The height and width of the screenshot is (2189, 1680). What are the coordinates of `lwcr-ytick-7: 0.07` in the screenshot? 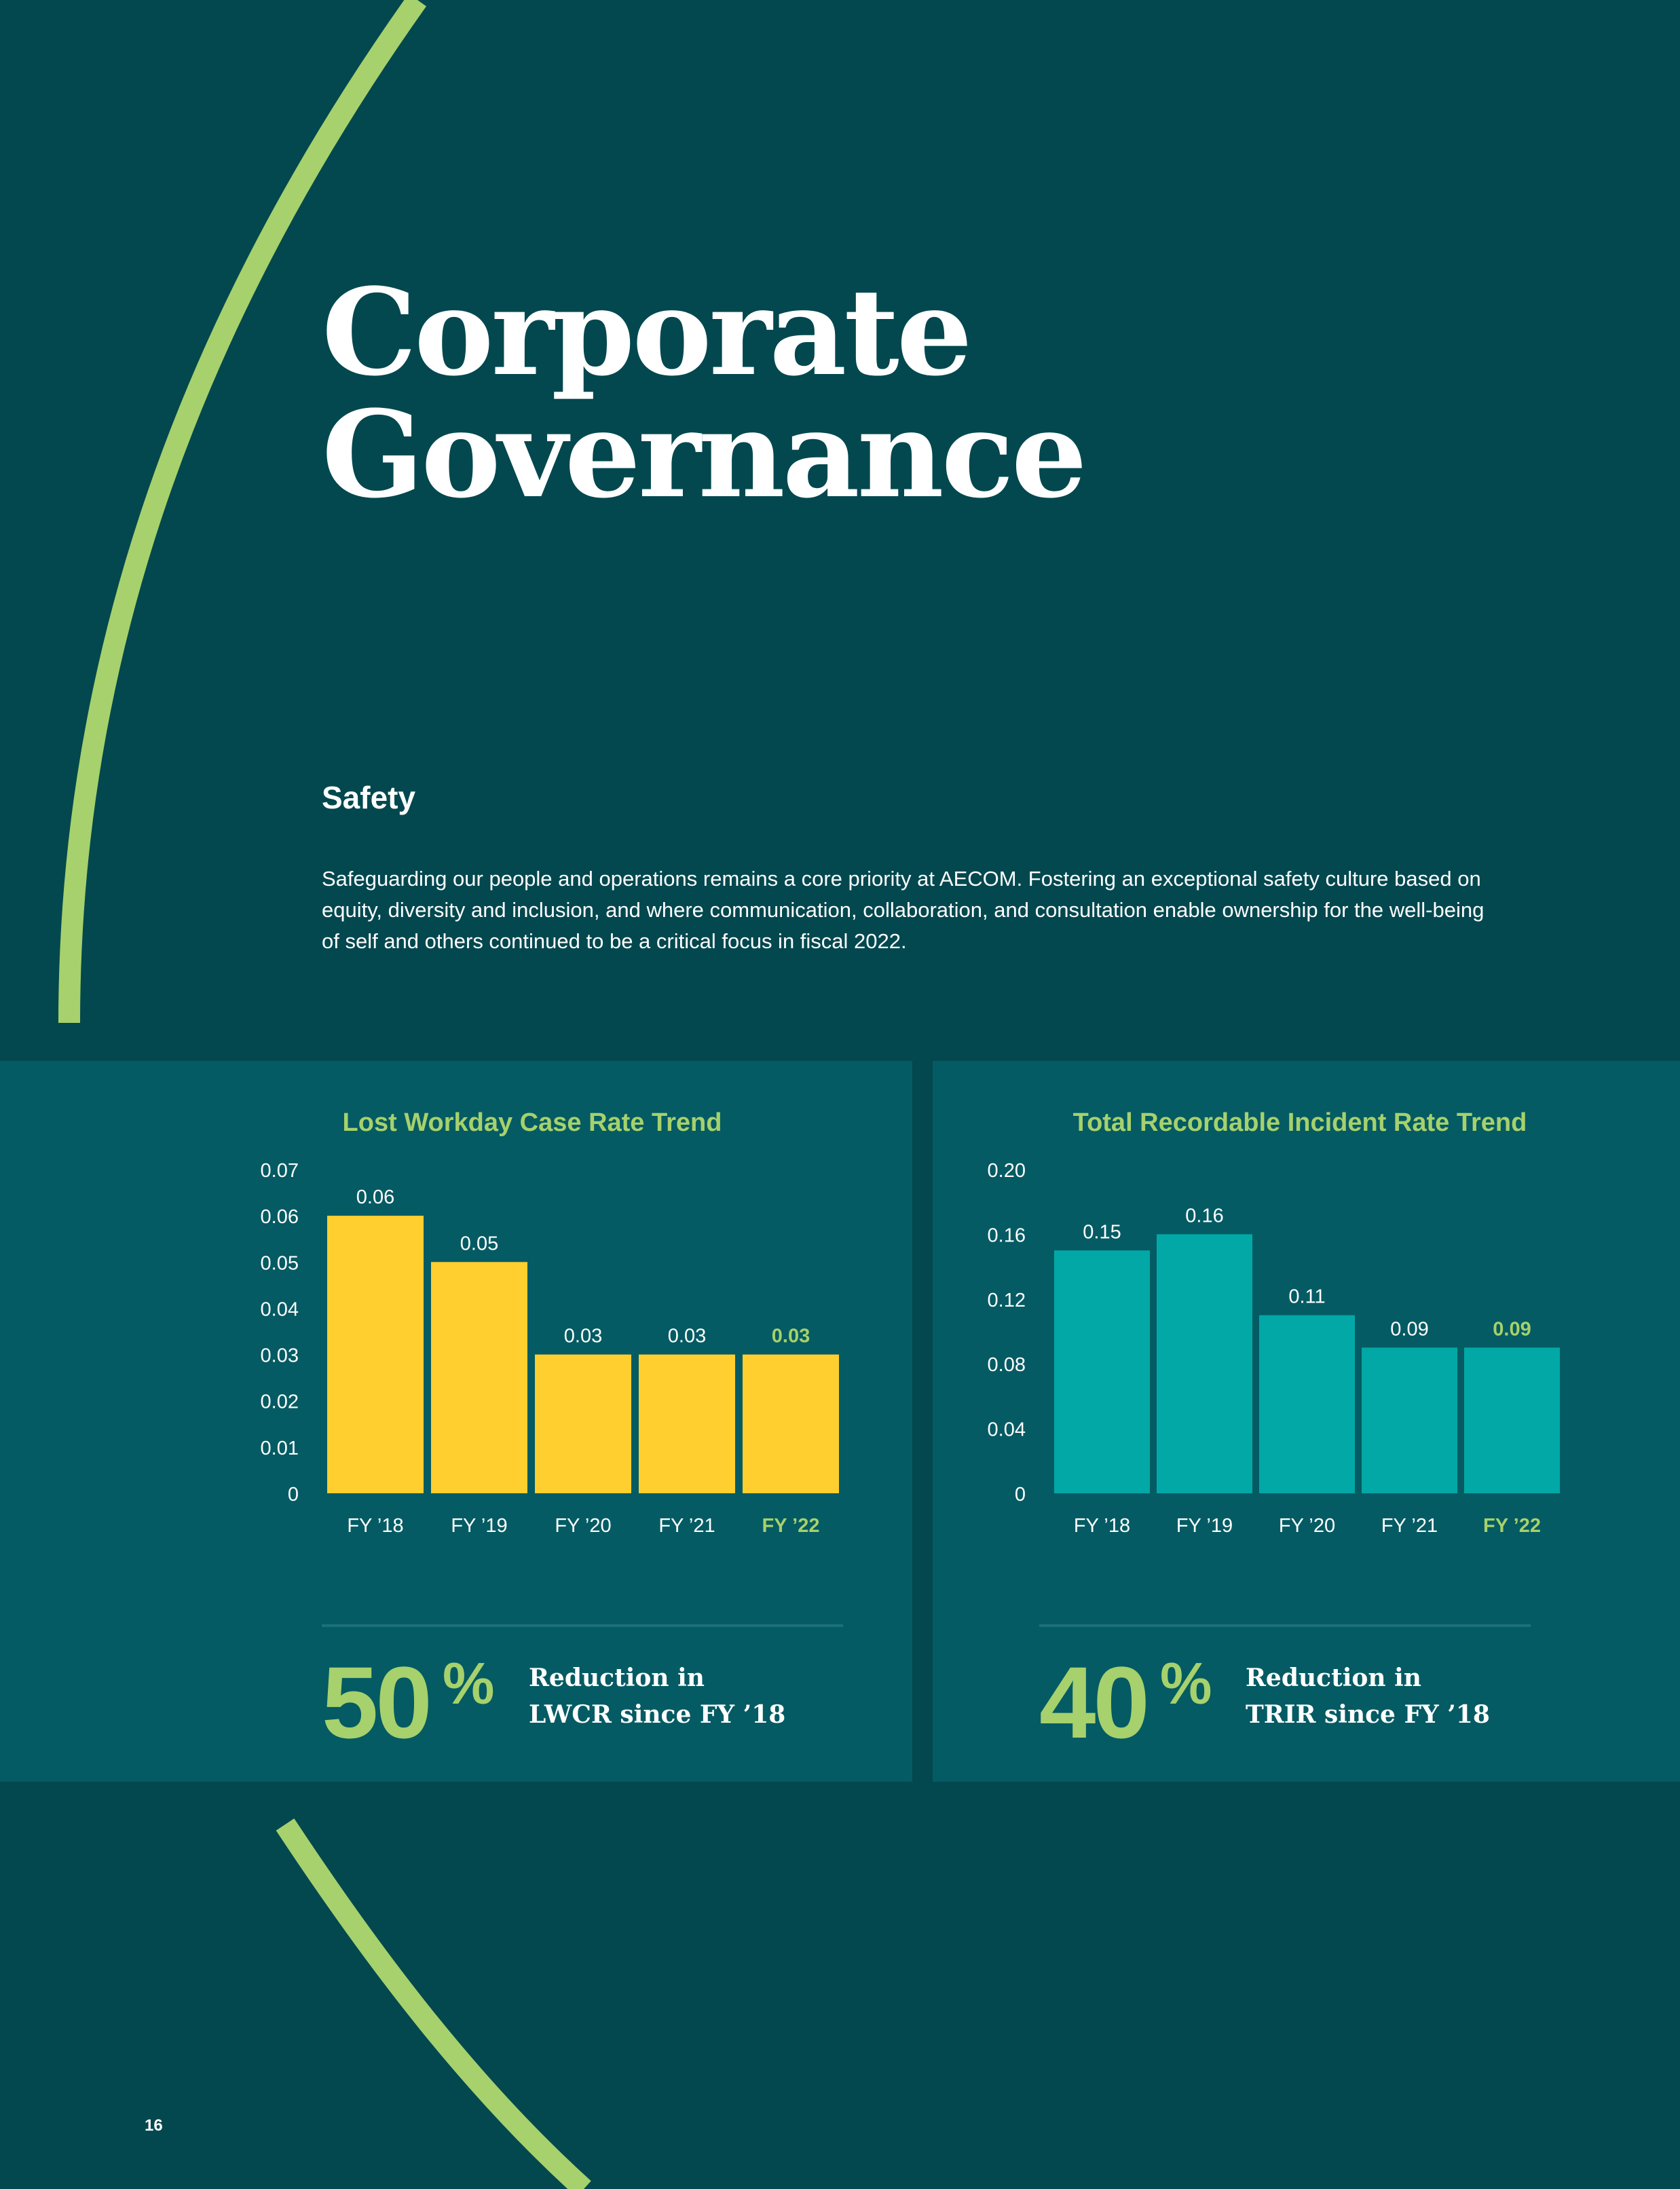 It's located at (280, 1171).